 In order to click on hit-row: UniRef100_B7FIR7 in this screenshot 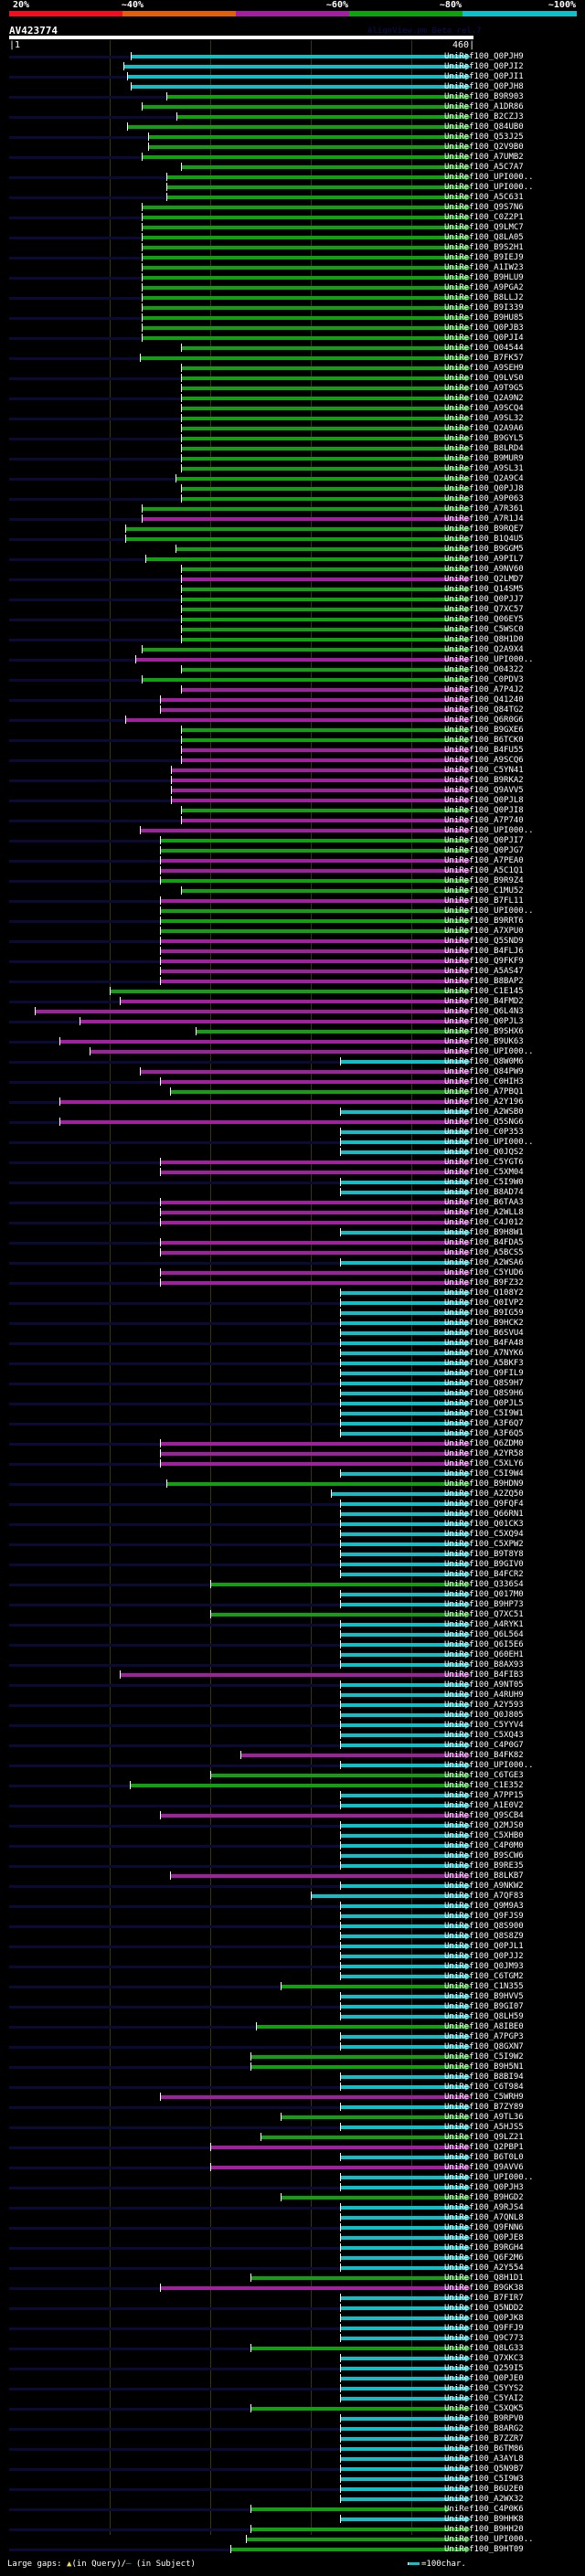, I will do `click(293, 2299)`.